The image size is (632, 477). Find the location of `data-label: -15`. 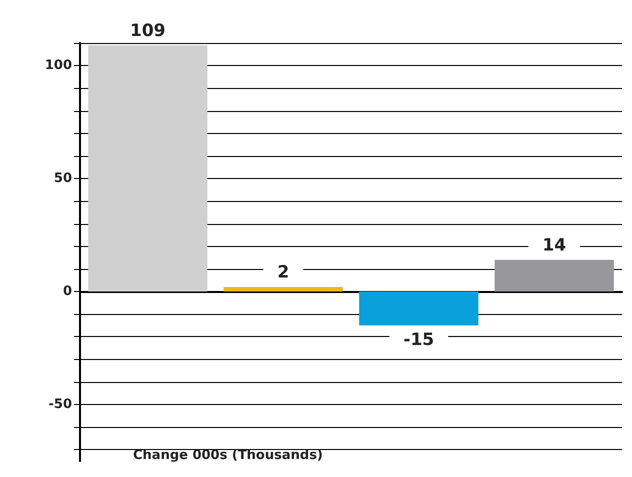

data-label: -15 is located at coordinates (418, 340).